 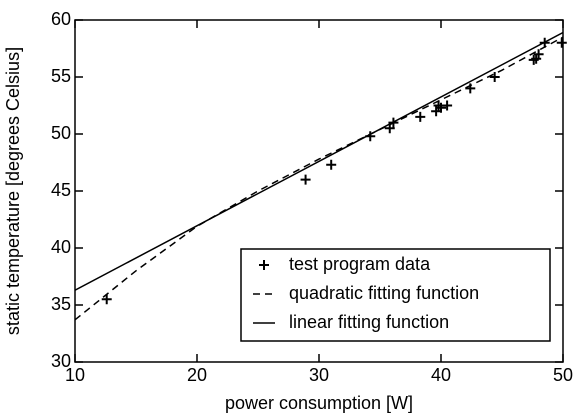 I want to click on legend-label: test program data, so click(x=360, y=264).